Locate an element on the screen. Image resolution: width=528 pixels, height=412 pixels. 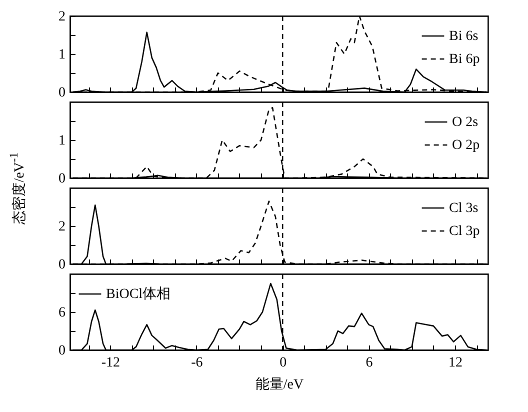
x-tick-label: -12 is located at coordinates (110, 363).